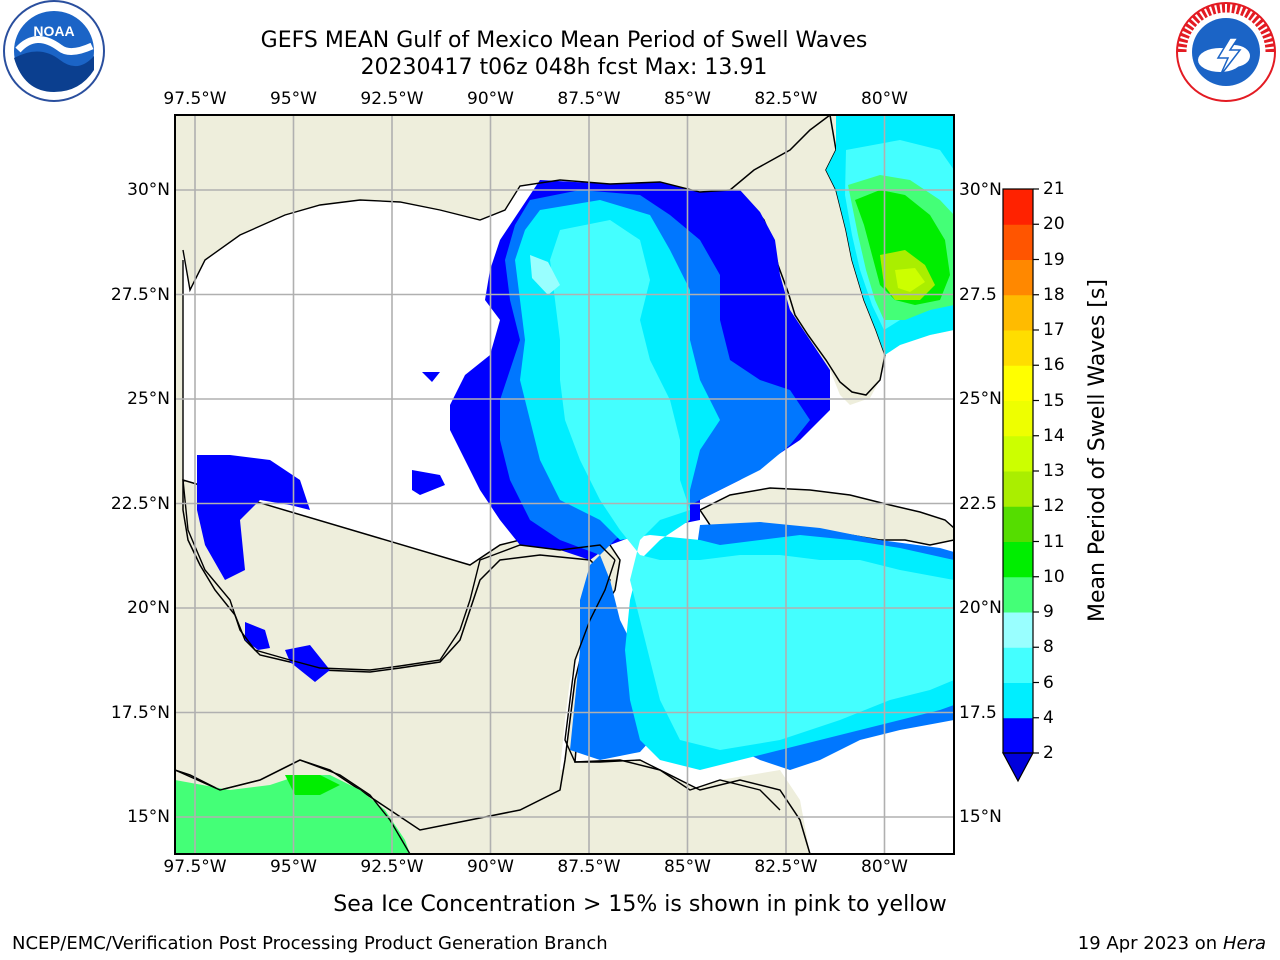 This screenshot has height=960, width=1280. I want to click on contour-11-12-southwest, so click(312, 785).